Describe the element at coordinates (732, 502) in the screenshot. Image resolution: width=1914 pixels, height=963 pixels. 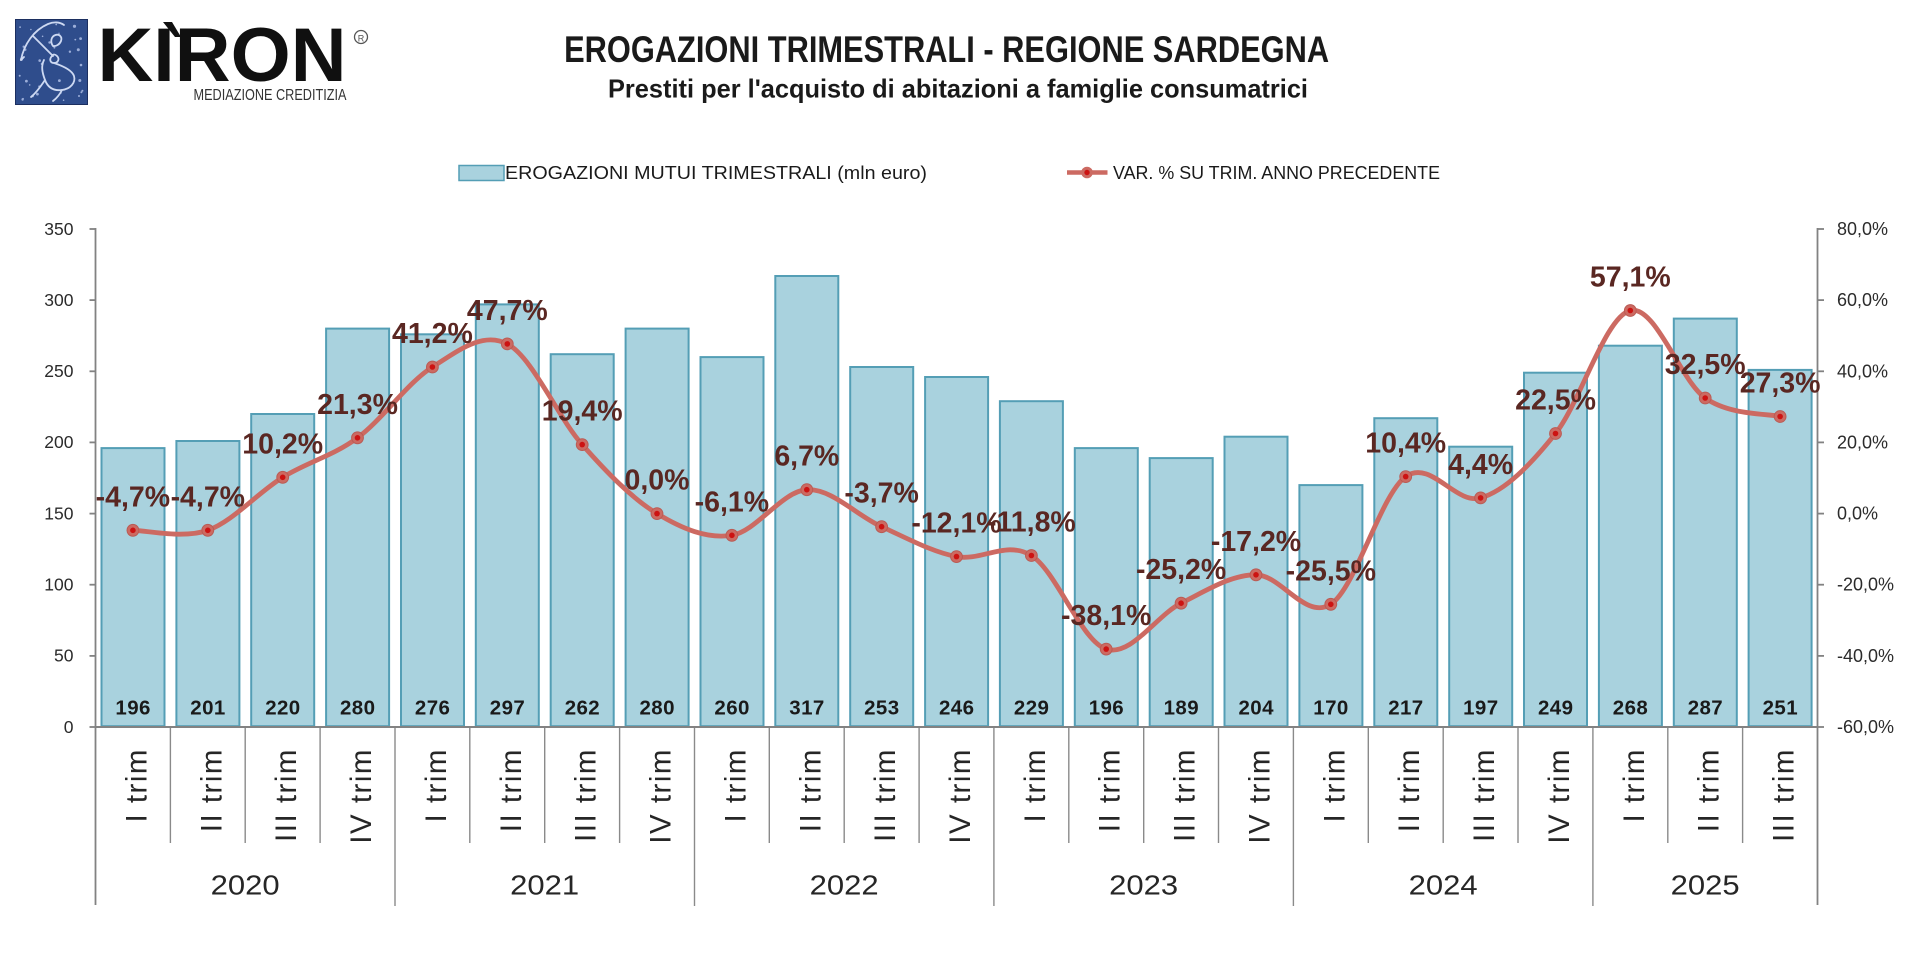
I see `svg-text: -6,1%` at that location.